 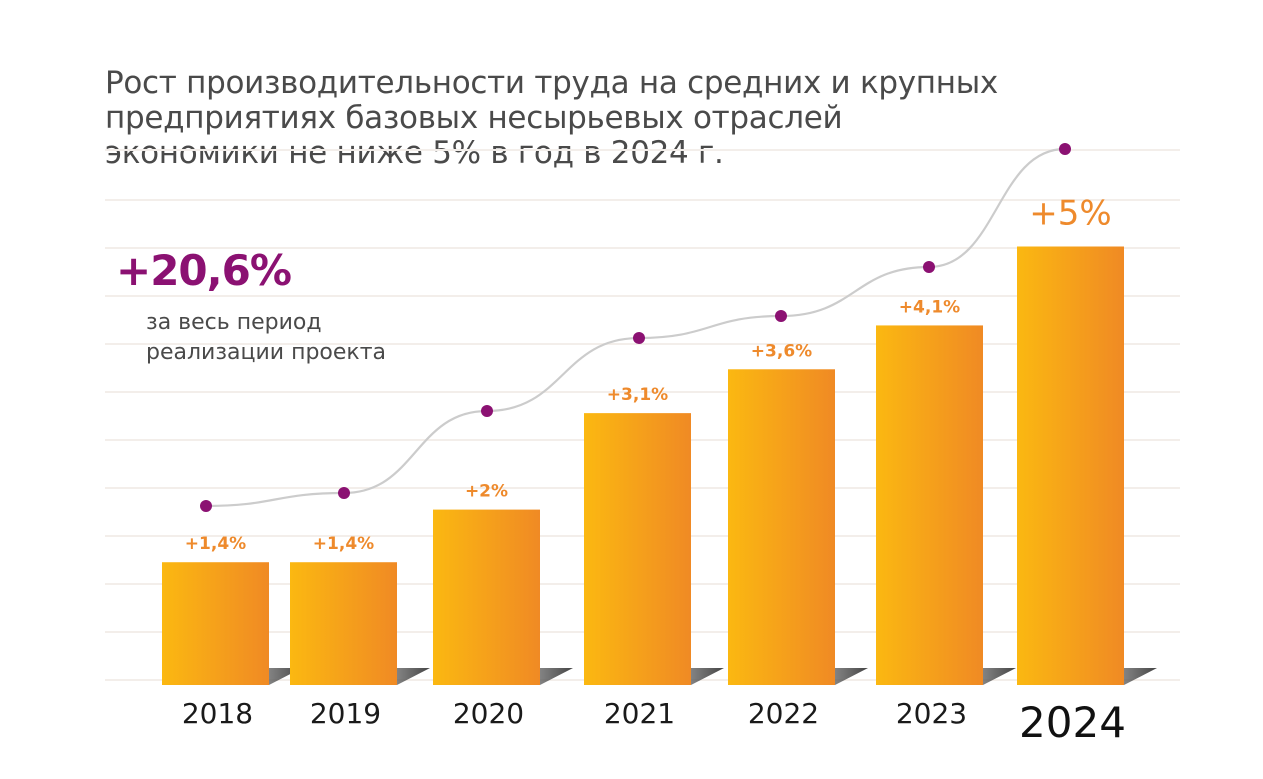 What do you see at coordinates (217, 713) in the screenshot?
I see `x-tick-label: 2018` at bounding box center [217, 713].